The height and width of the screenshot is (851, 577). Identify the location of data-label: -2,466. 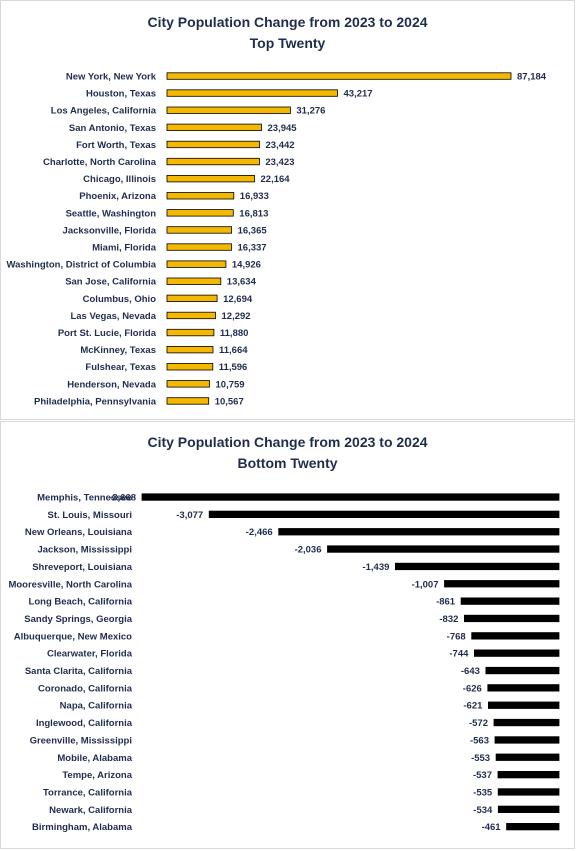
(259, 532).